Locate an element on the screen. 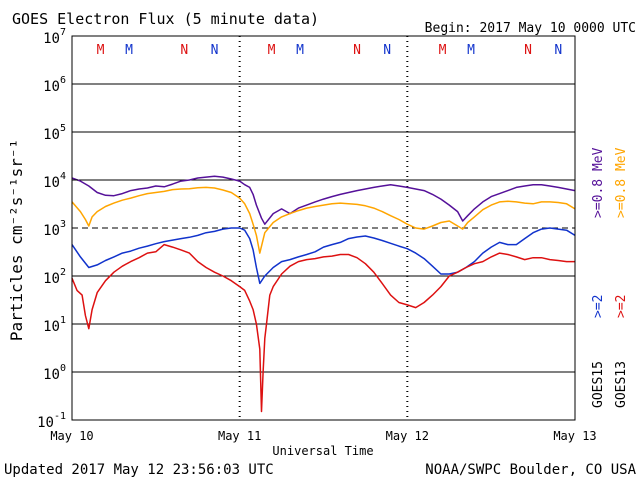 The image size is (640, 480). legend-label-1: >=2 is located at coordinates (598, 306).